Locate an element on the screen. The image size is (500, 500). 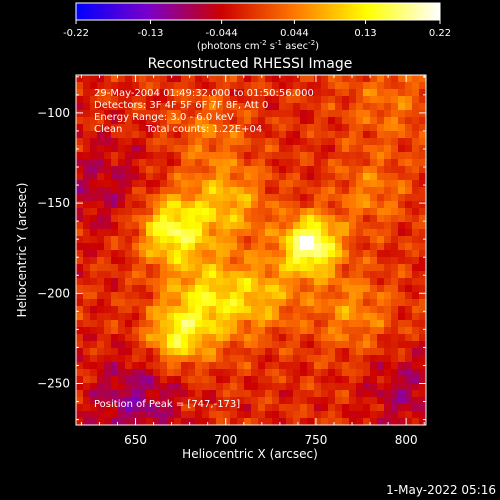
colorbar-tick-label: -0.13 is located at coordinates (151, 33).